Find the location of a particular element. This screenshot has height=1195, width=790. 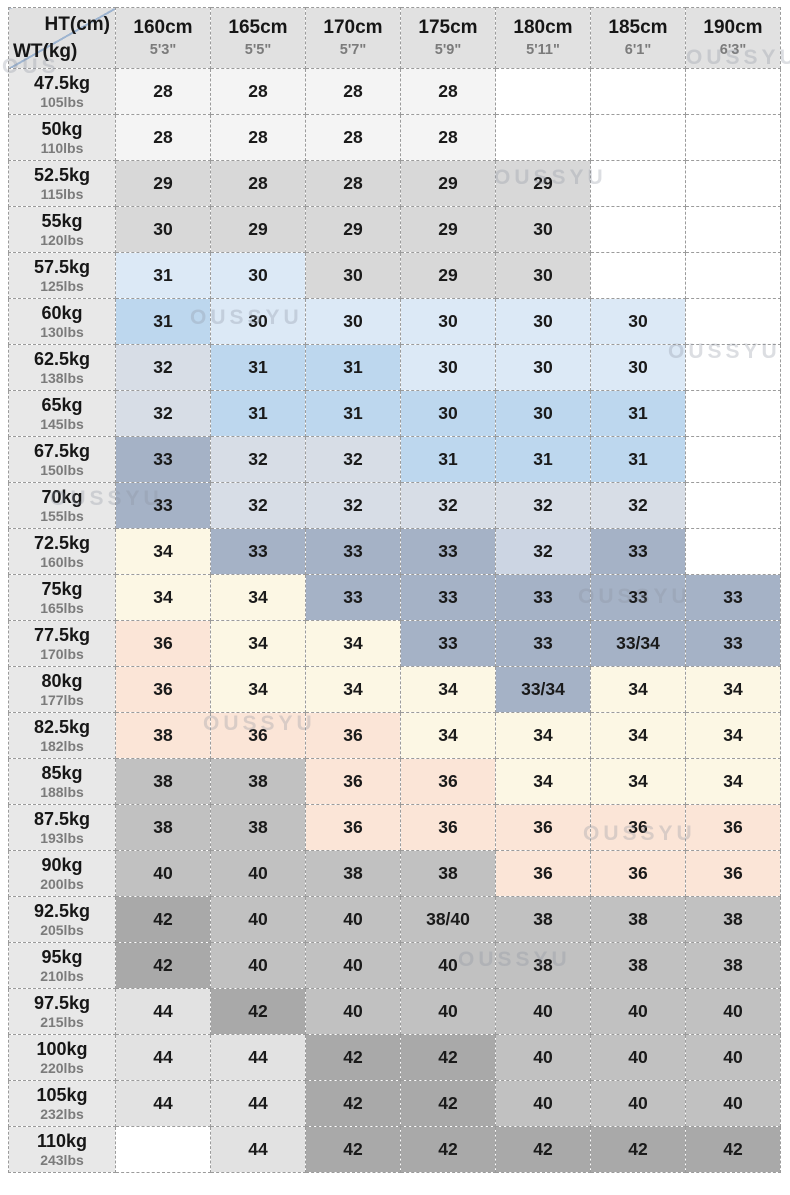

height-cm-label: 180cm is located at coordinates (543, 28).